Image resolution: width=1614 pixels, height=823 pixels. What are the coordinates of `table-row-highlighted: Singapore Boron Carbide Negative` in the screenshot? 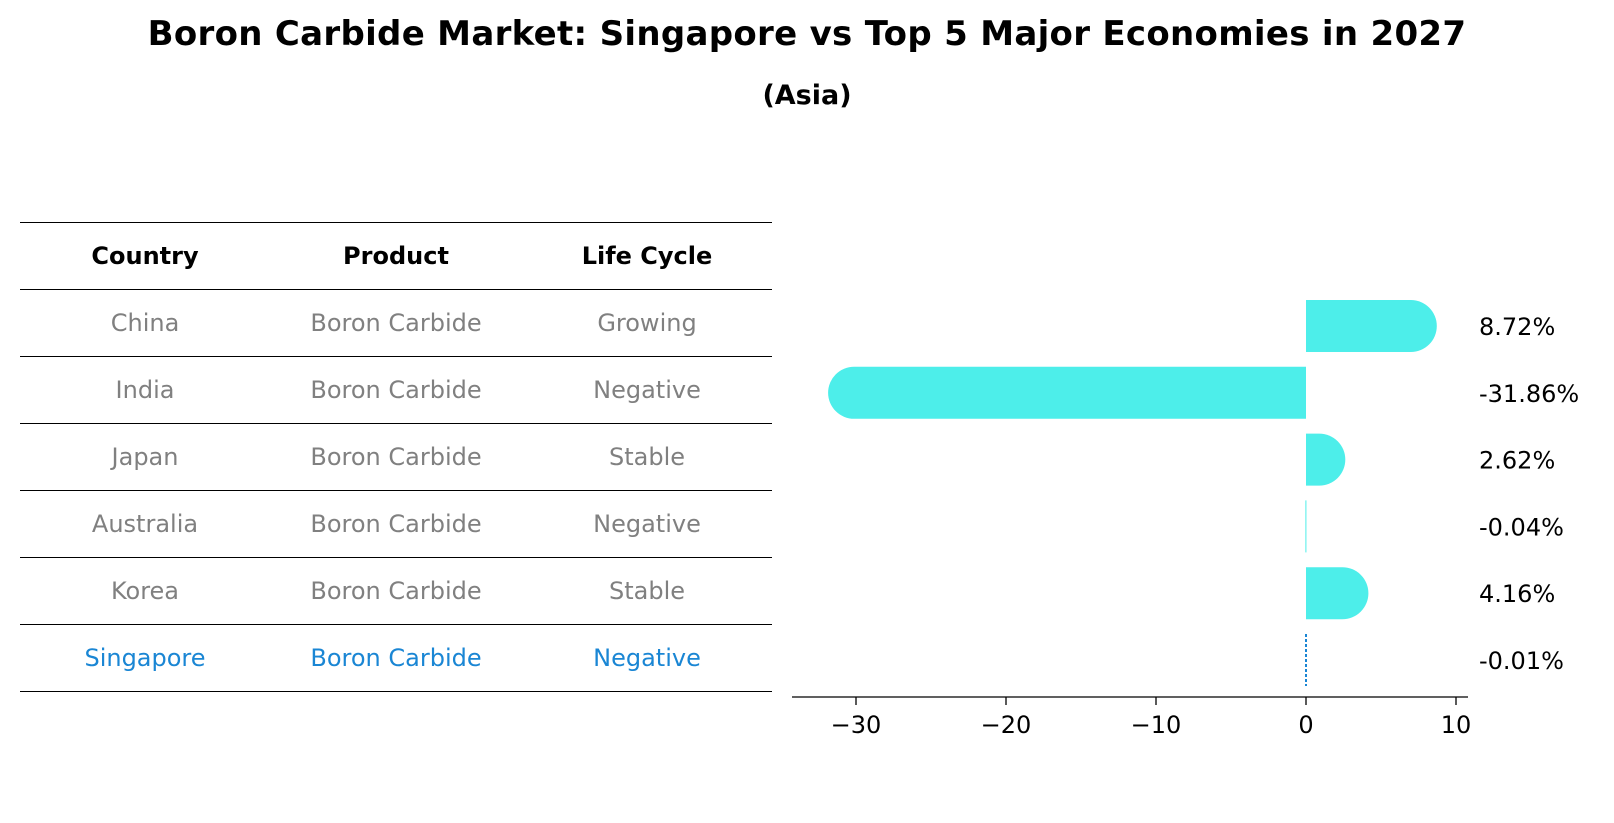 It's located at (396, 658).